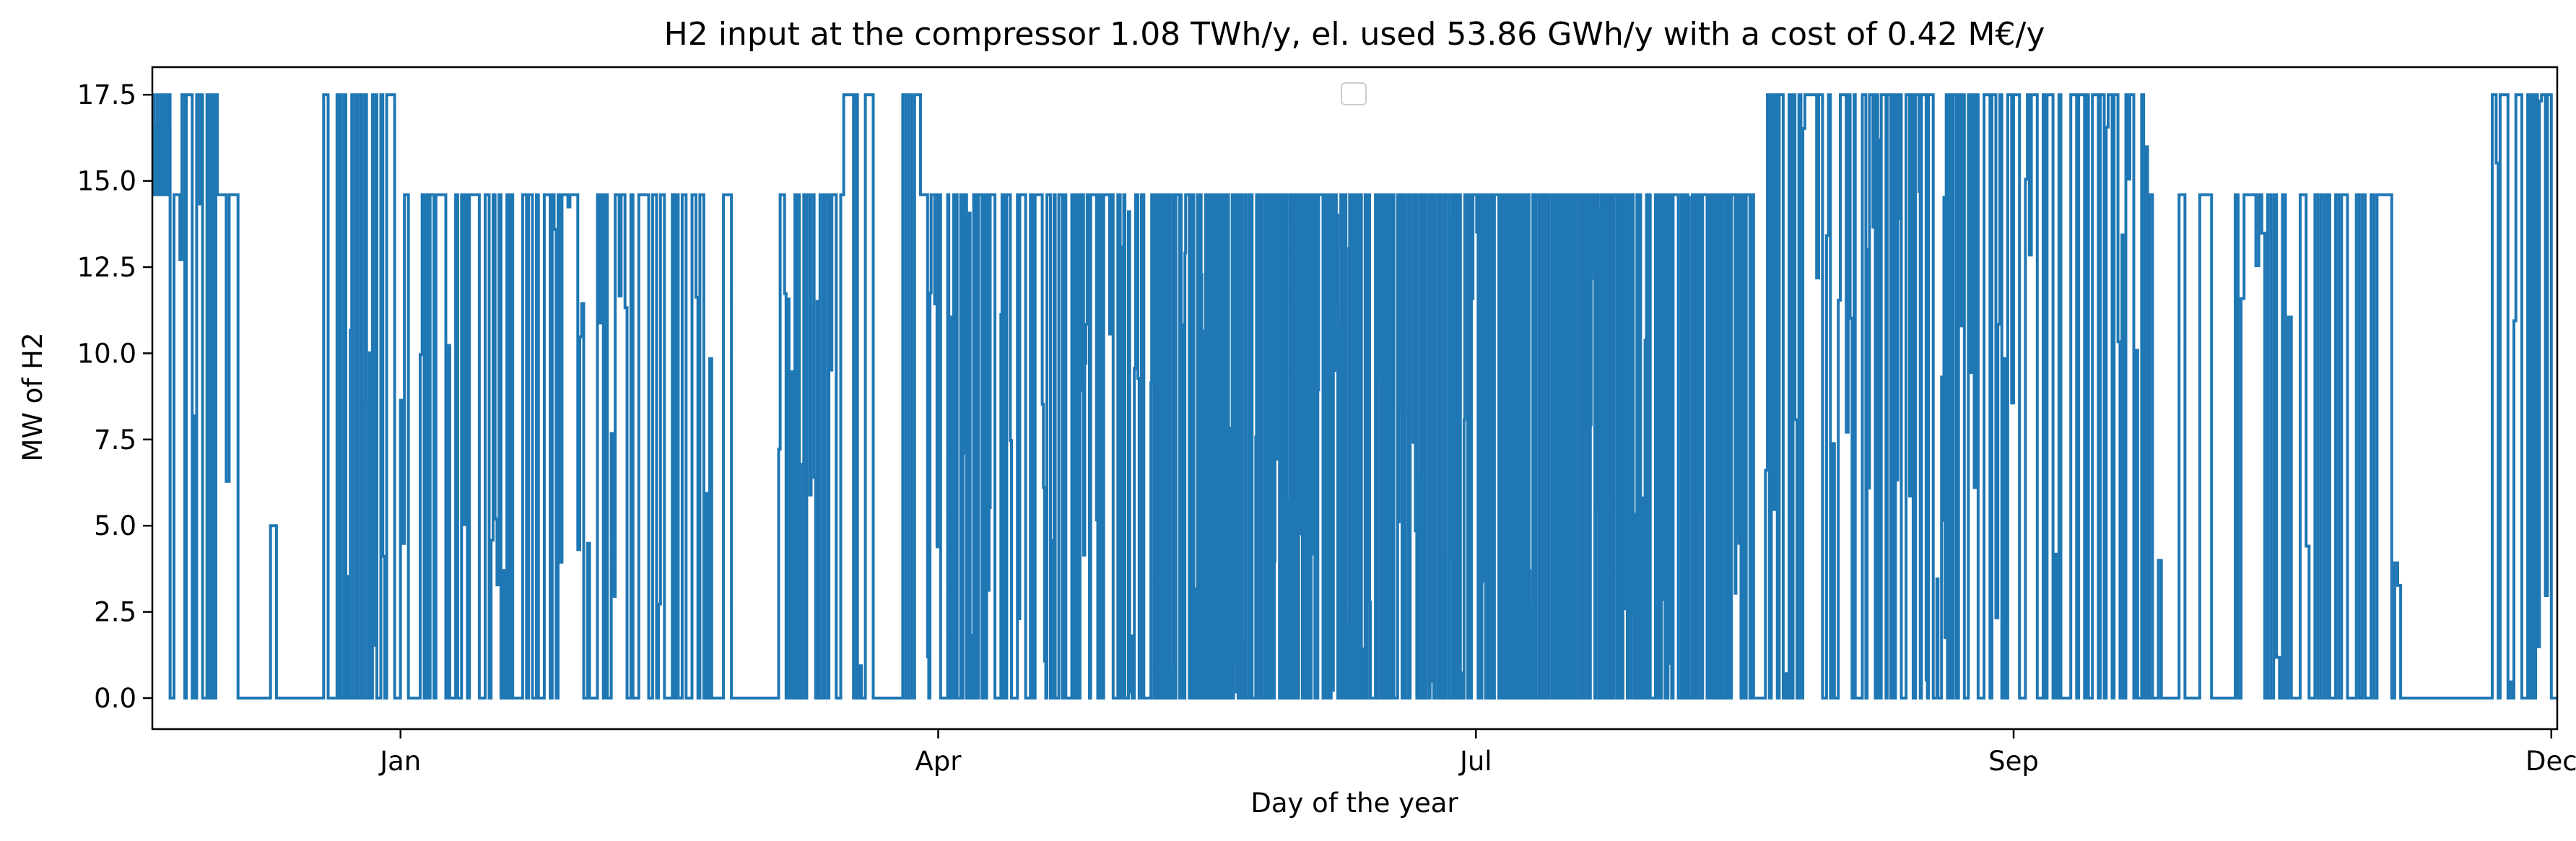  I want to click on y-tick-label: 12.5, so click(106, 267).